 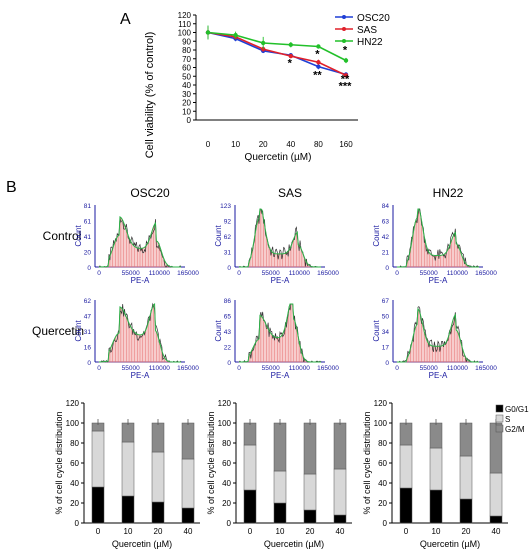 What do you see at coordinates (373, 18) in the screenshot?
I see `legend-label-osc20: OSC20` at bounding box center [373, 18].